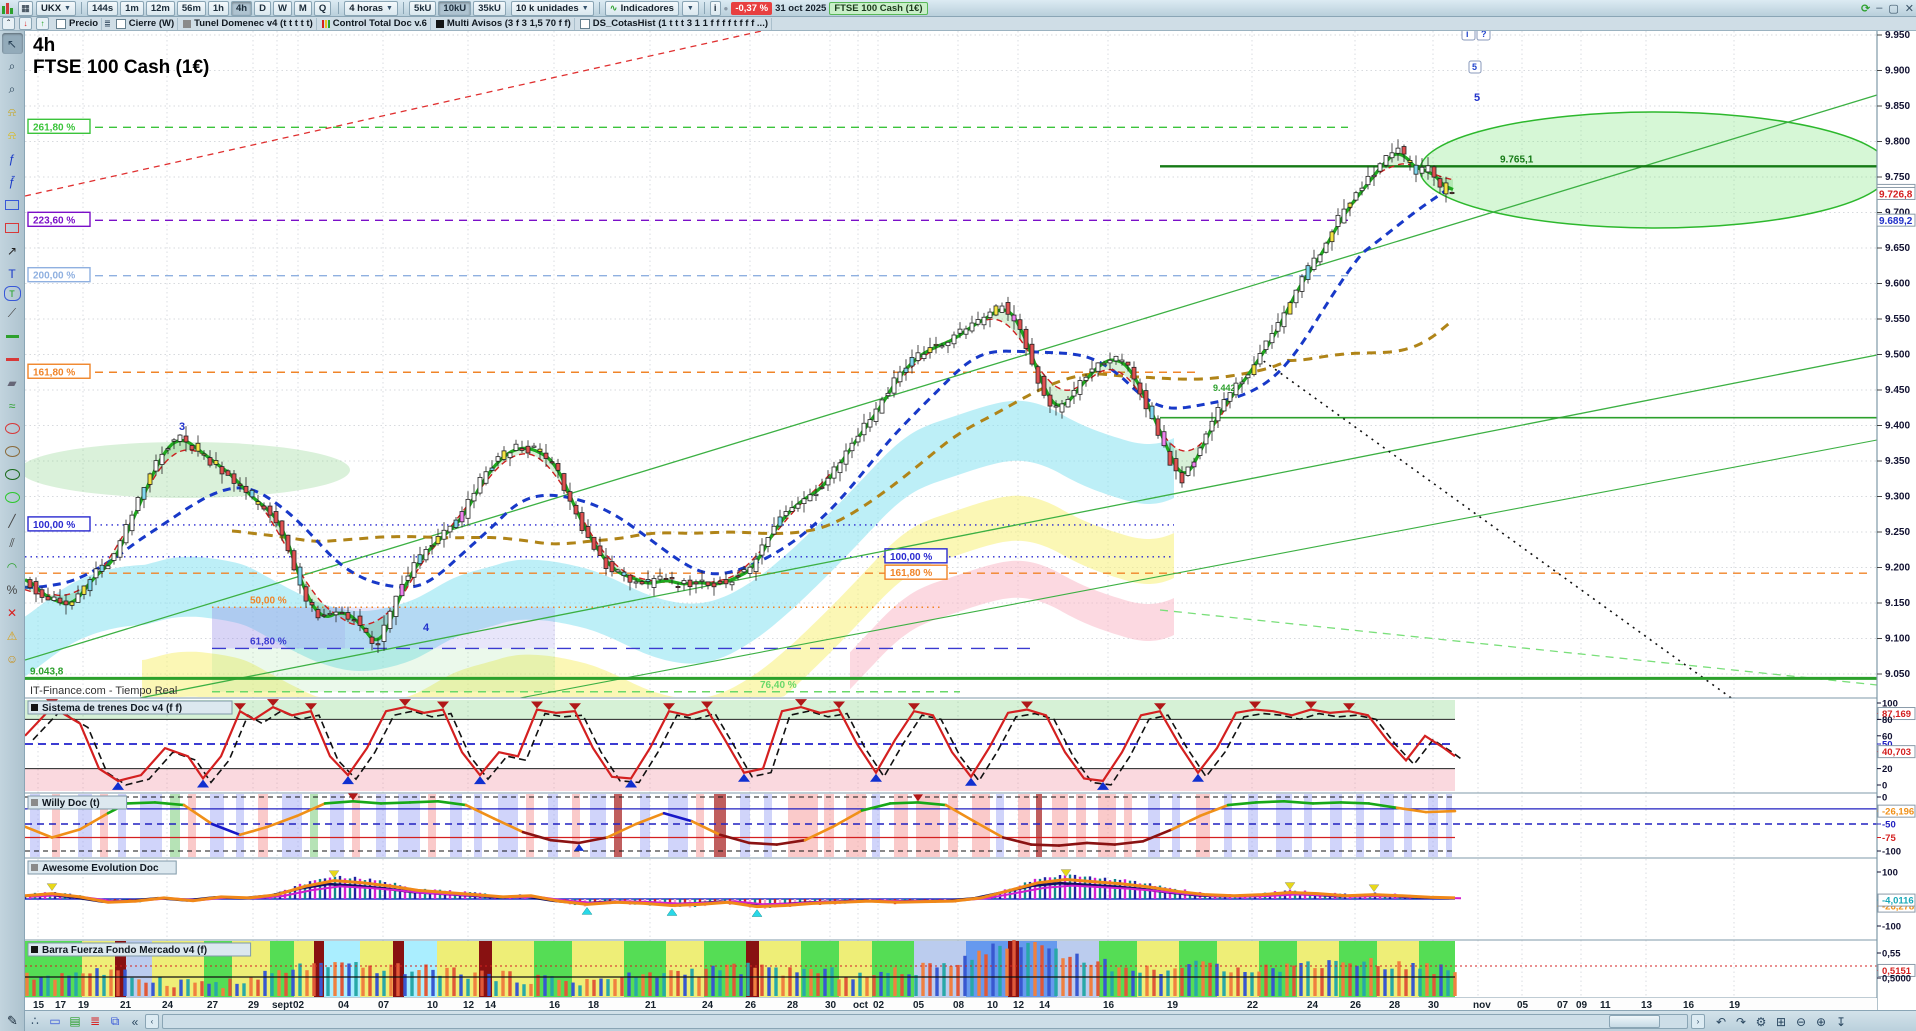 Image resolution: width=1916 pixels, height=1031 pixels. I want to click on zoom-in-icon: ⊕, so click(1821, 1021).